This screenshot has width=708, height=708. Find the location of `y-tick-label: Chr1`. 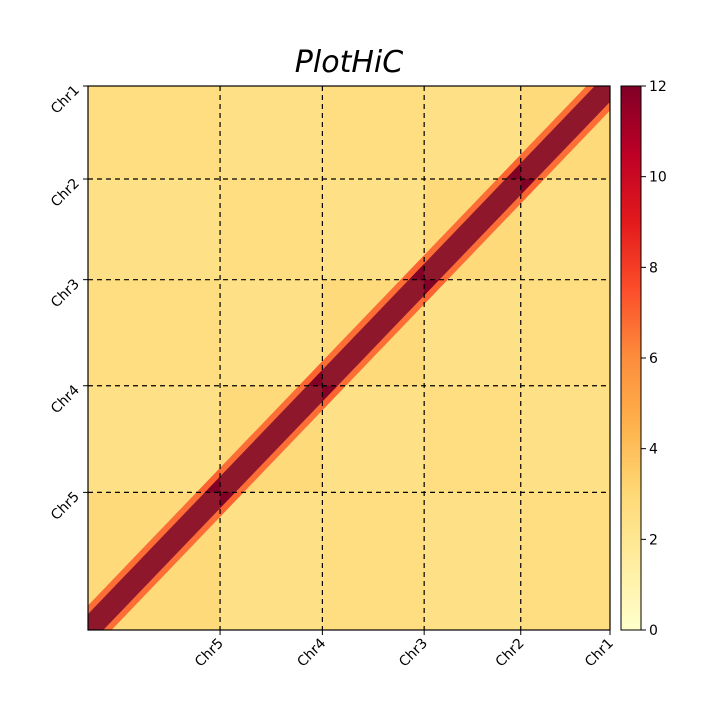

y-tick-label: Chr1 is located at coordinates (65, 100).